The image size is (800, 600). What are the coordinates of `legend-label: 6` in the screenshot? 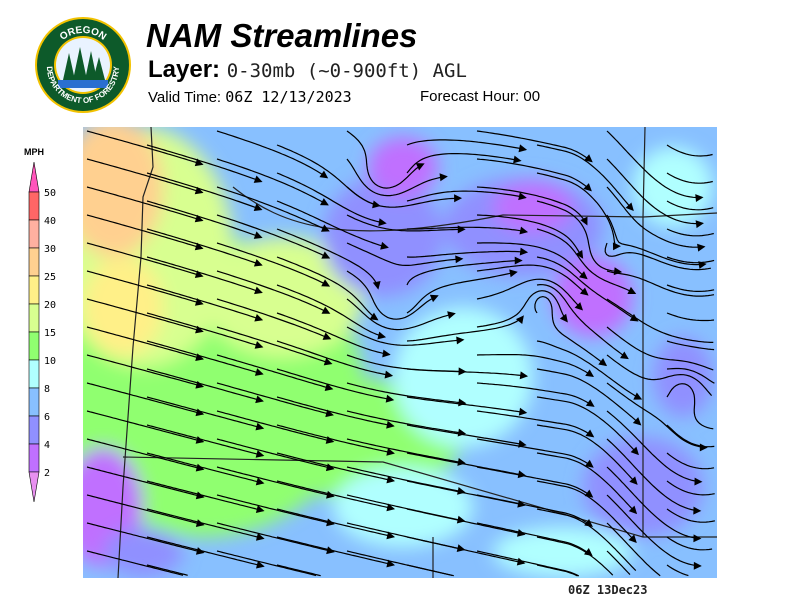 It's located at (47, 417).